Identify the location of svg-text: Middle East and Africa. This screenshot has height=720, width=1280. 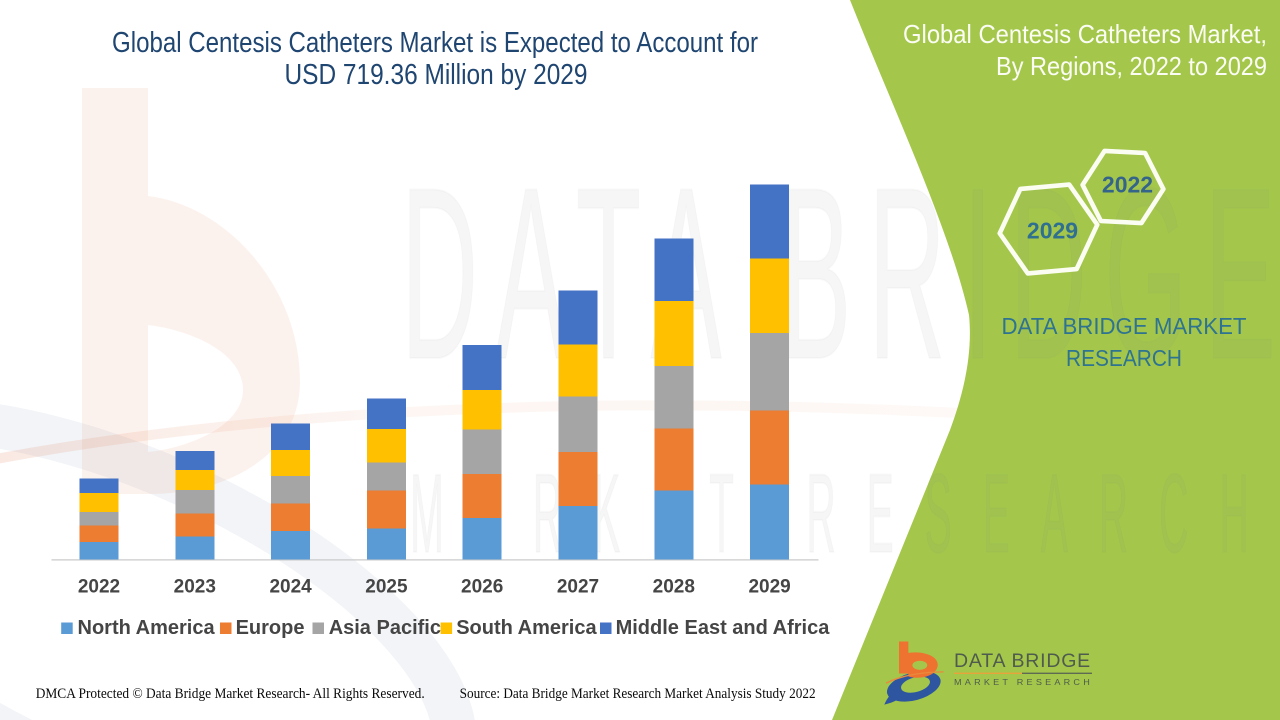
(723, 628).